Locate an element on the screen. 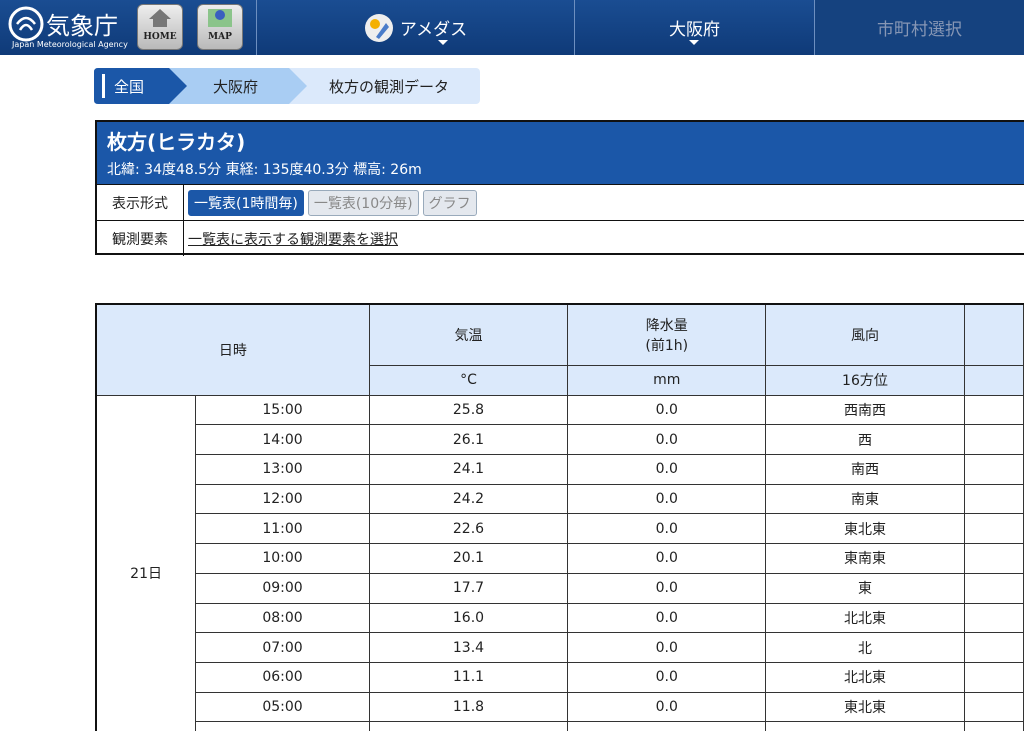 This screenshot has width=1024, height=731. home-button: HOME is located at coordinates (160, 27).